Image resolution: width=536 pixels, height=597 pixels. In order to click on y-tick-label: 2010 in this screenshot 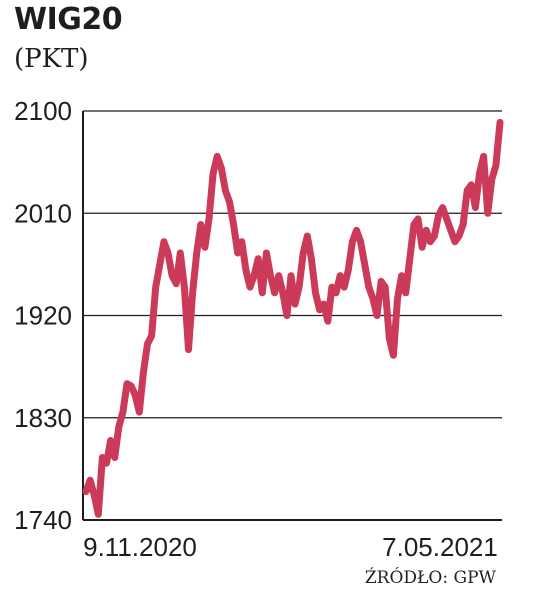, I will do `click(43, 213)`.